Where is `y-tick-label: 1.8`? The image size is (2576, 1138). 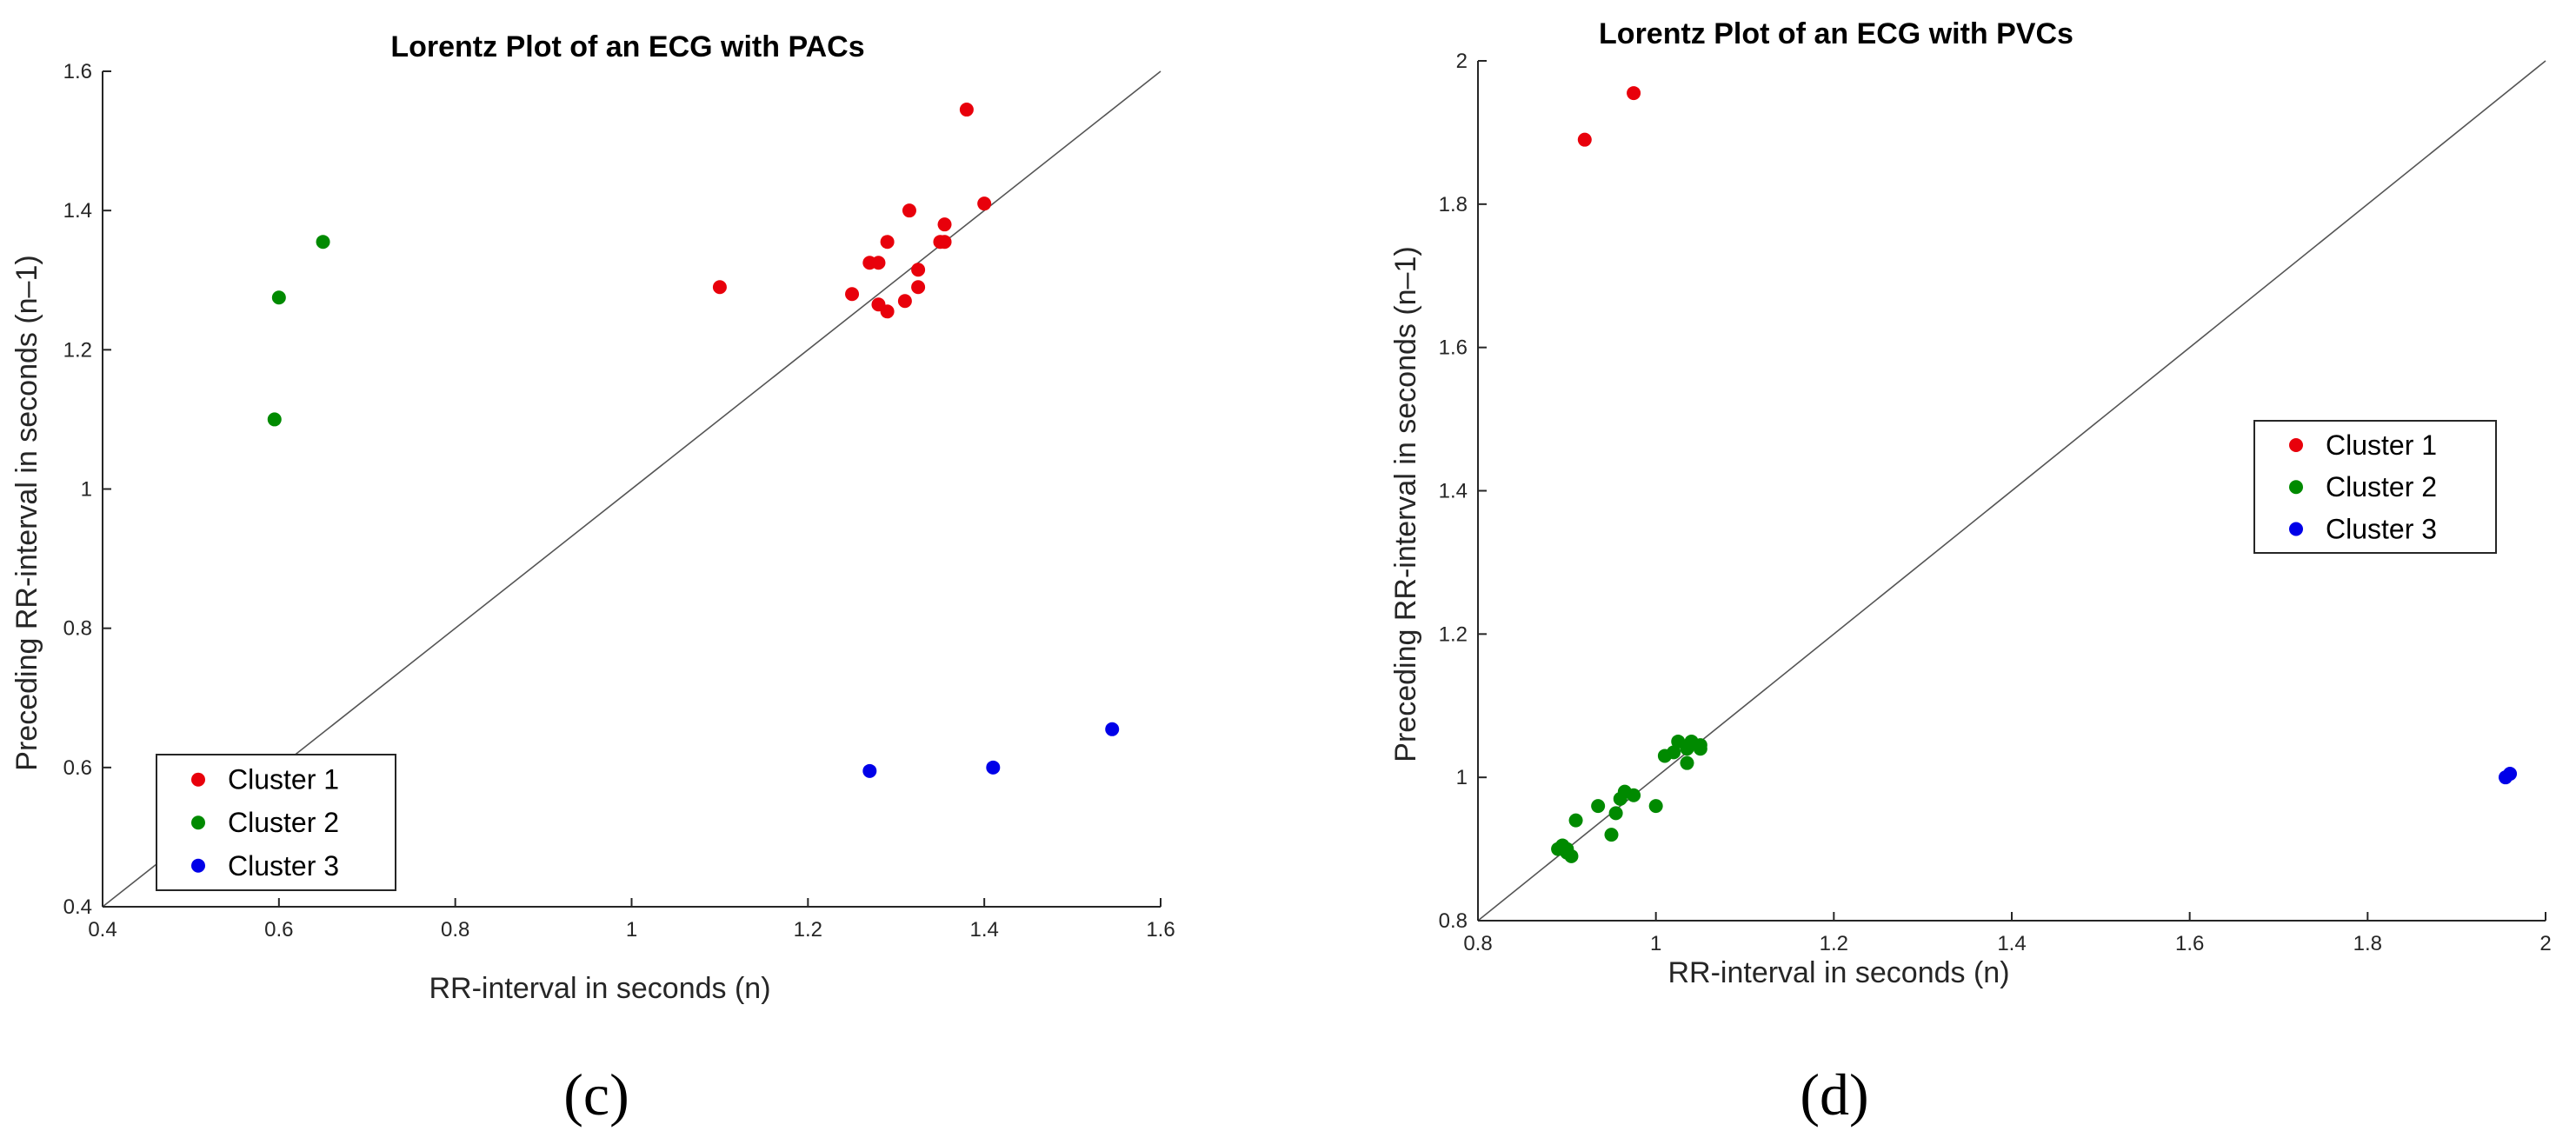 y-tick-label: 1.8 is located at coordinates (1453, 204).